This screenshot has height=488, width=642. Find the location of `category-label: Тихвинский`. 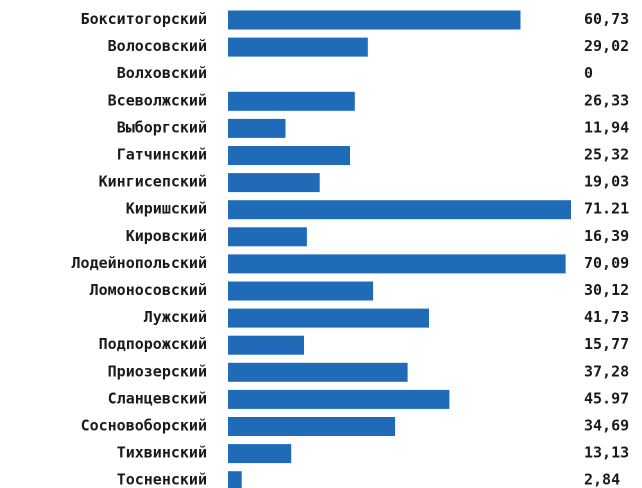

category-label: Тихвинский is located at coordinates (162, 453).